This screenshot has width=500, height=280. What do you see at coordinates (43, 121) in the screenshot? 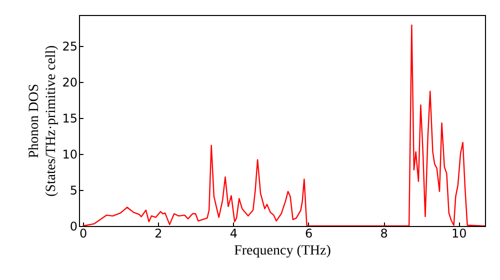
I see `y-axis-title: Phonon DOS (States/THz·primitive cell)` at bounding box center [43, 121].